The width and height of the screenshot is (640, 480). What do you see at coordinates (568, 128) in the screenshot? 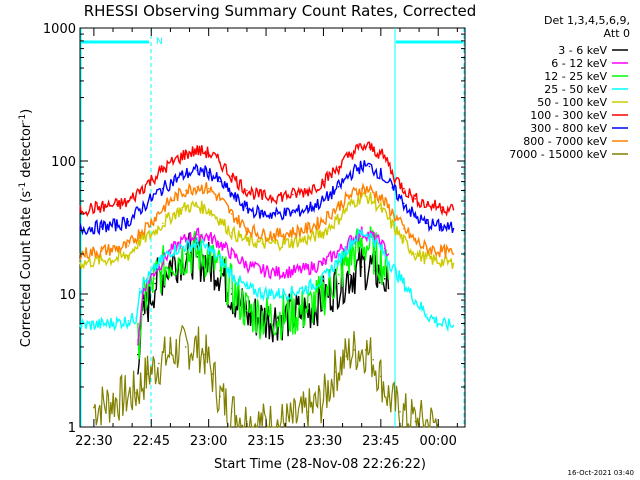
I see `legend-label: 300 - 800 keV` at bounding box center [568, 128].